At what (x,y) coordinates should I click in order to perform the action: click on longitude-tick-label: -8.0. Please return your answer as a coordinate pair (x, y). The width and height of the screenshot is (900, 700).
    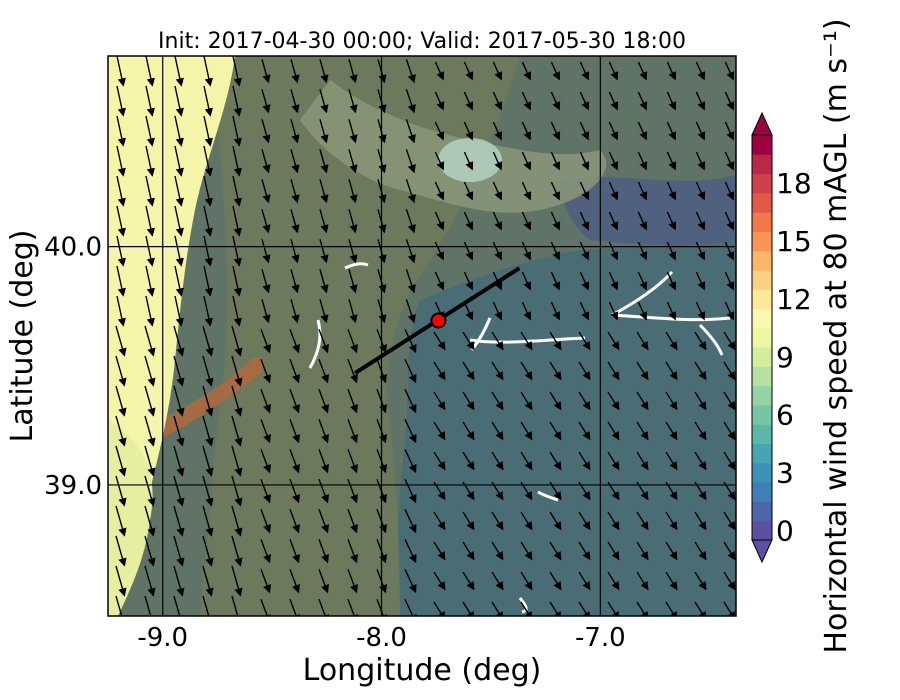
    Looking at the image, I should click on (381, 638).